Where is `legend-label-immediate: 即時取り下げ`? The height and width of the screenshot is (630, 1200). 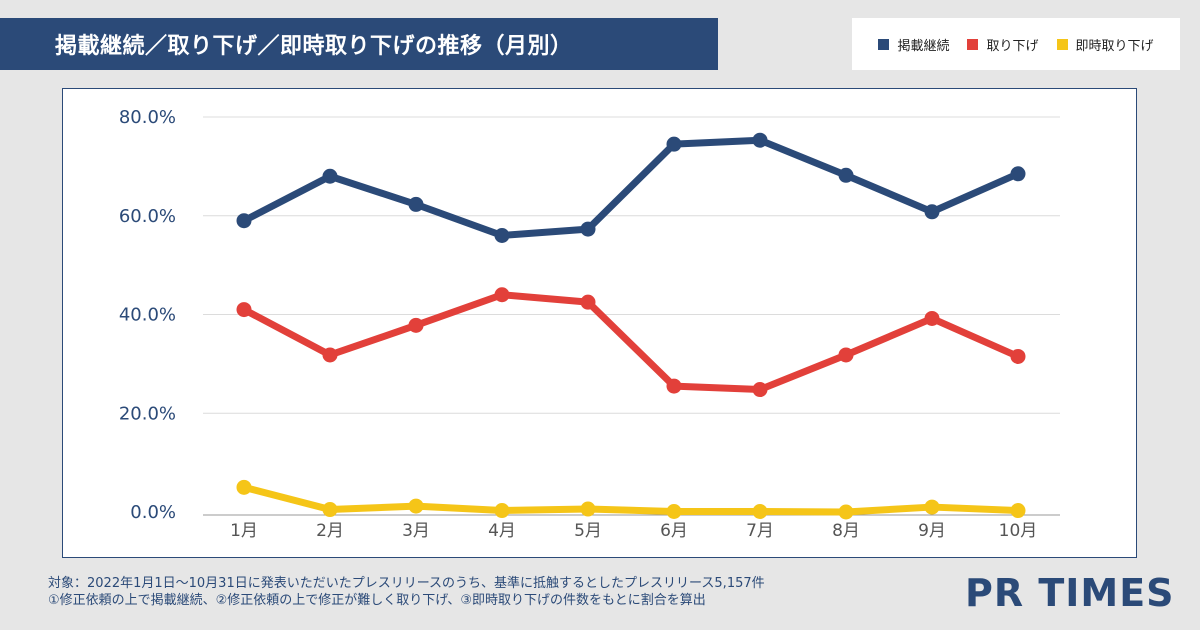
legend-label-immediate: 即時取り下げ is located at coordinates (1114, 46).